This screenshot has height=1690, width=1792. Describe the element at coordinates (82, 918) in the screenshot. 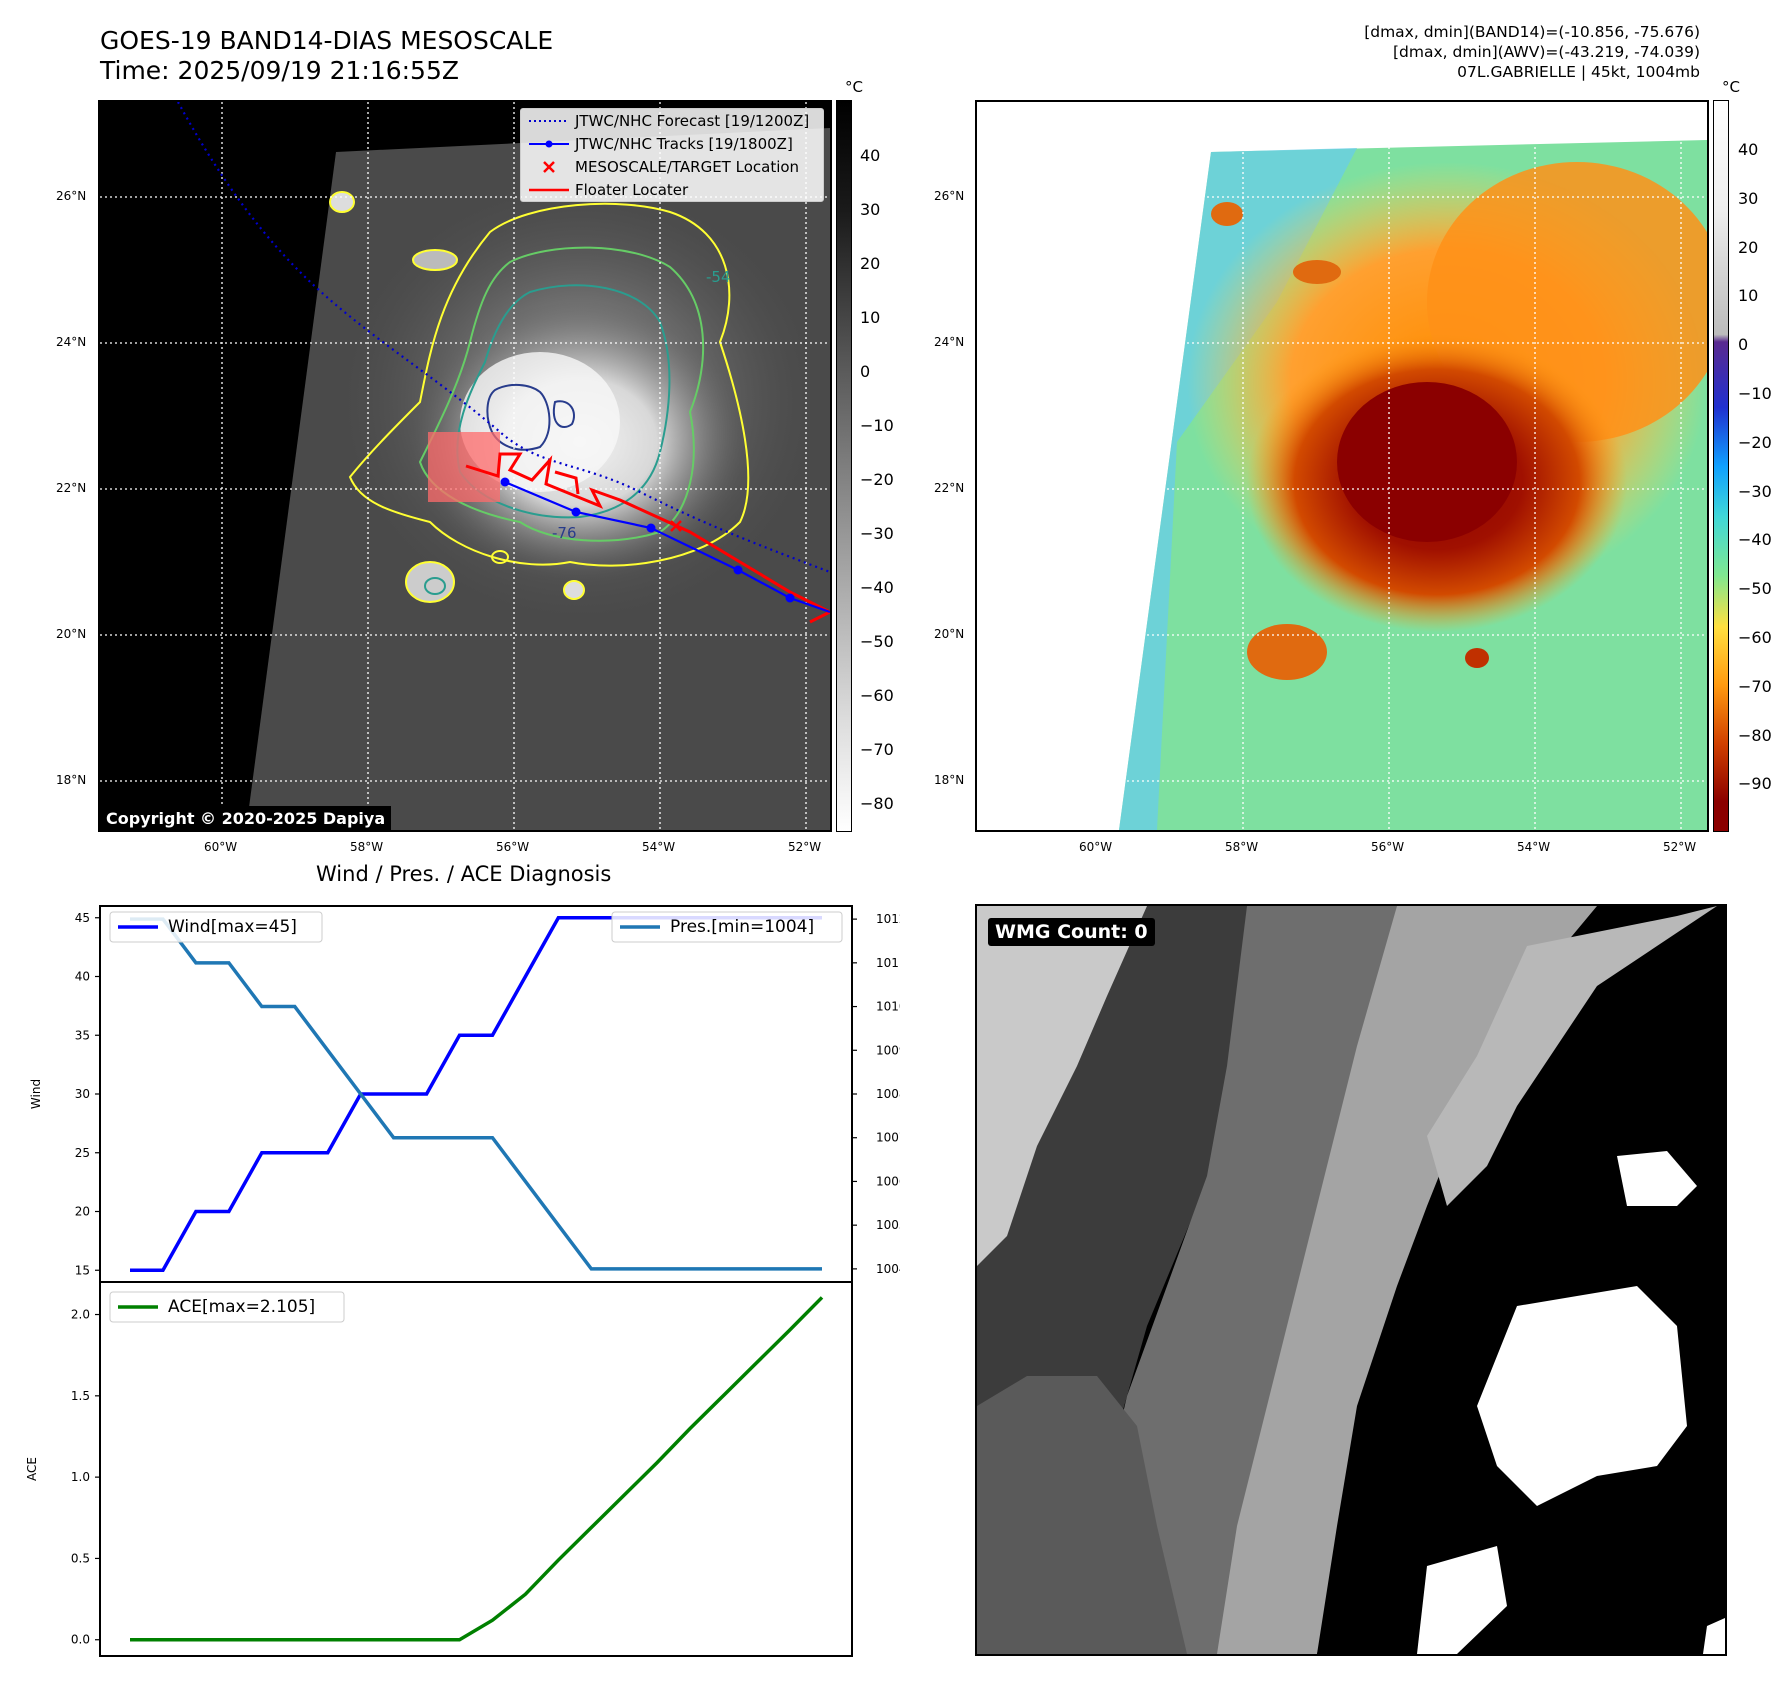

I see `wind-tick-label: 45` at that location.